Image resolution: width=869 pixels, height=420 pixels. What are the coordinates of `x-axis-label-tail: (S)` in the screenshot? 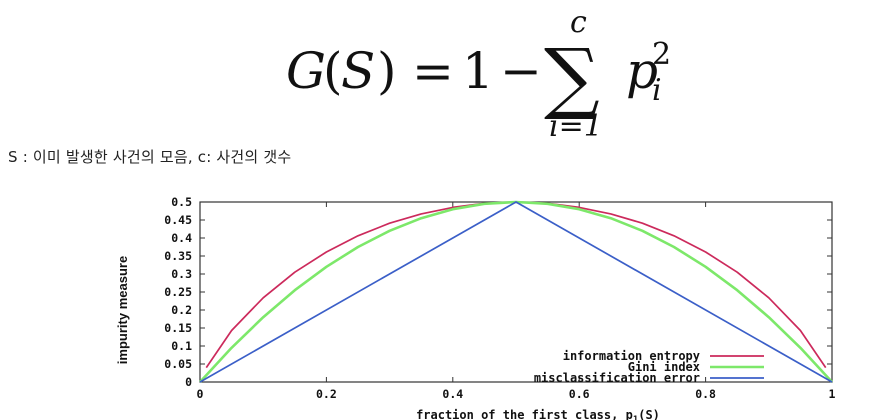 It's located at (649, 414).